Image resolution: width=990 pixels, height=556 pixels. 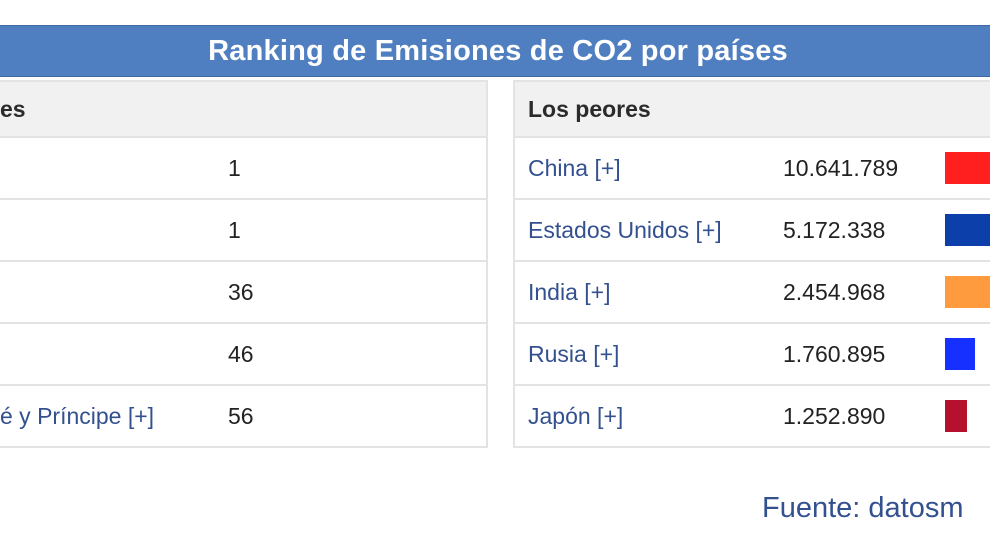 I want to click on best-countries-heading-label: es, so click(x=13, y=108).